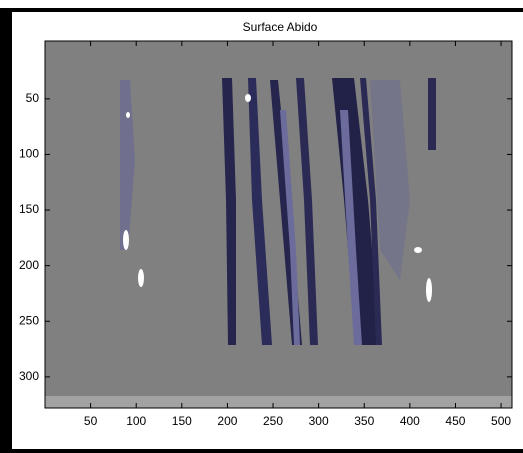 The width and height of the screenshot is (523, 453). Describe the element at coordinates (319, 421) in the screenshot. I see `x-tick-label: 300` at that location.